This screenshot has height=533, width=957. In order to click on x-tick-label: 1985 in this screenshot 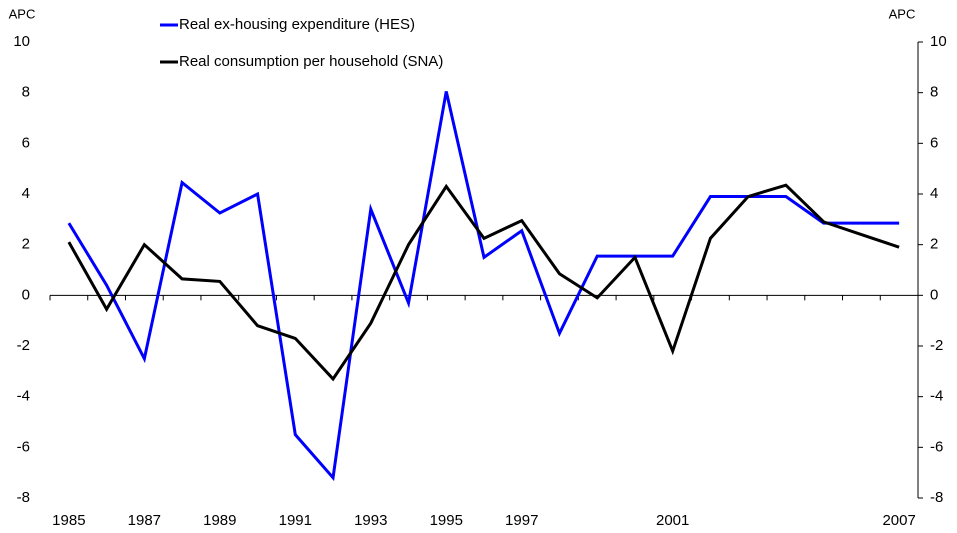, I will do `click(68, 520)`.